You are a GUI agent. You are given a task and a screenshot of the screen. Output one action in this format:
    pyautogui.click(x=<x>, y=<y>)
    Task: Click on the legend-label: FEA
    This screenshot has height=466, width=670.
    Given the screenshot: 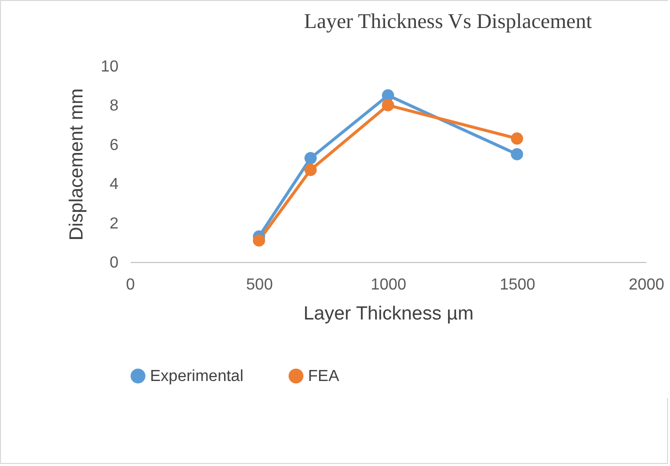 What is the action you would take?
    pyautogui.click(x=324, y=377)
    